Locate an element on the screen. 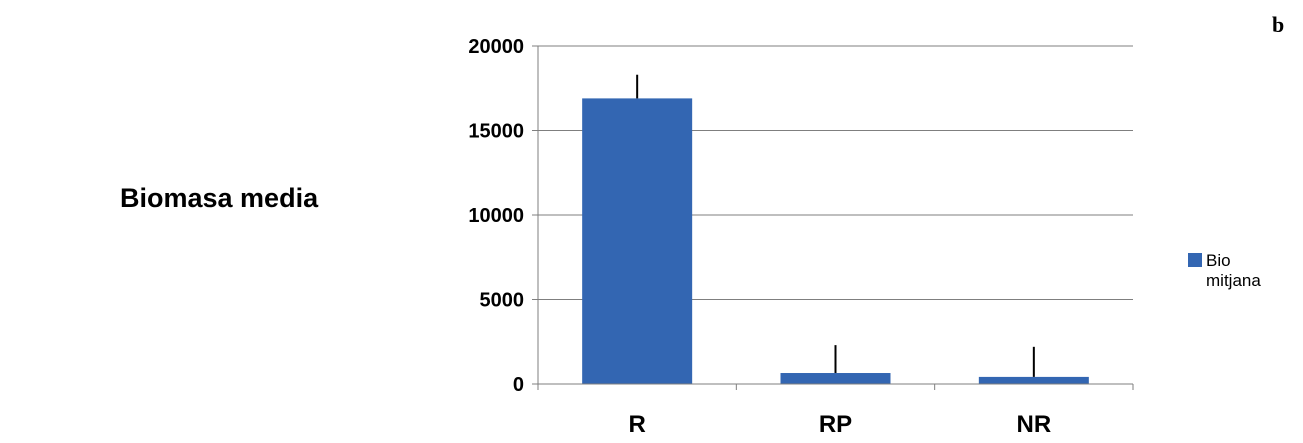 Image resolution: width=1303 pixels, height=443 pixels. x-tick-label: R is located at coordinates (636, 424).